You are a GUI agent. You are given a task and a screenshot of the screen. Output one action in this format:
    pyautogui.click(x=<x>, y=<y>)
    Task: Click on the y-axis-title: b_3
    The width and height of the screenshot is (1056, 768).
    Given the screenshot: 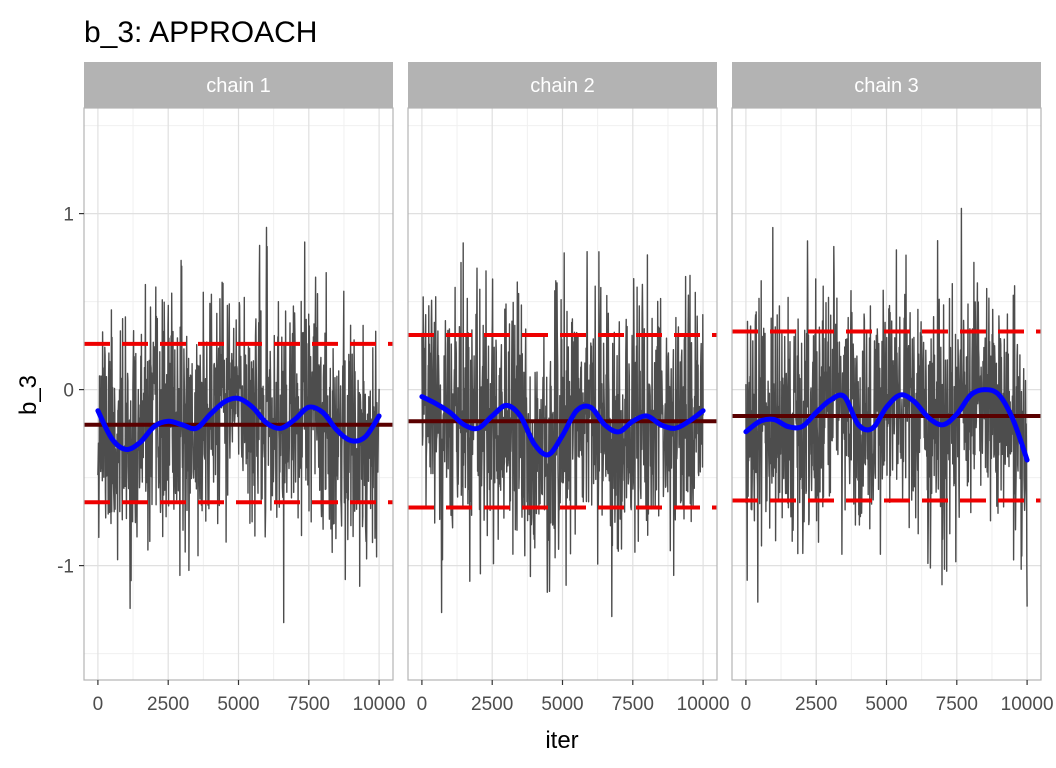 What is the action you would take?
    pyautogui.click(x=28, y=395)
    